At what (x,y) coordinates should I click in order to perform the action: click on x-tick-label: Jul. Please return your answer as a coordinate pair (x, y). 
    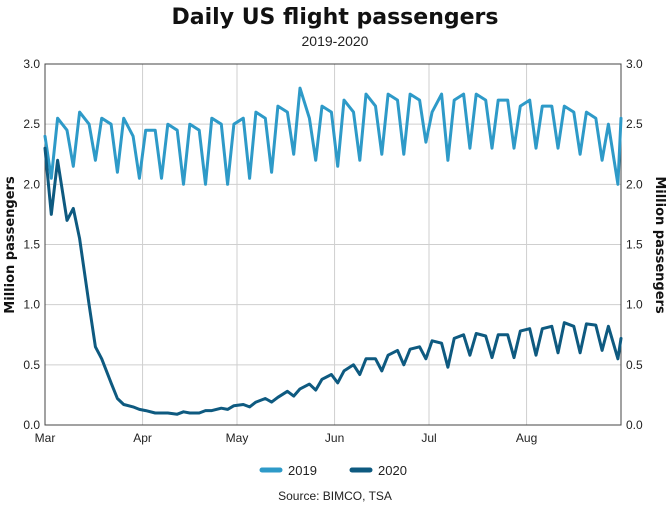
    Looking at the image, I should click on (428, 438).